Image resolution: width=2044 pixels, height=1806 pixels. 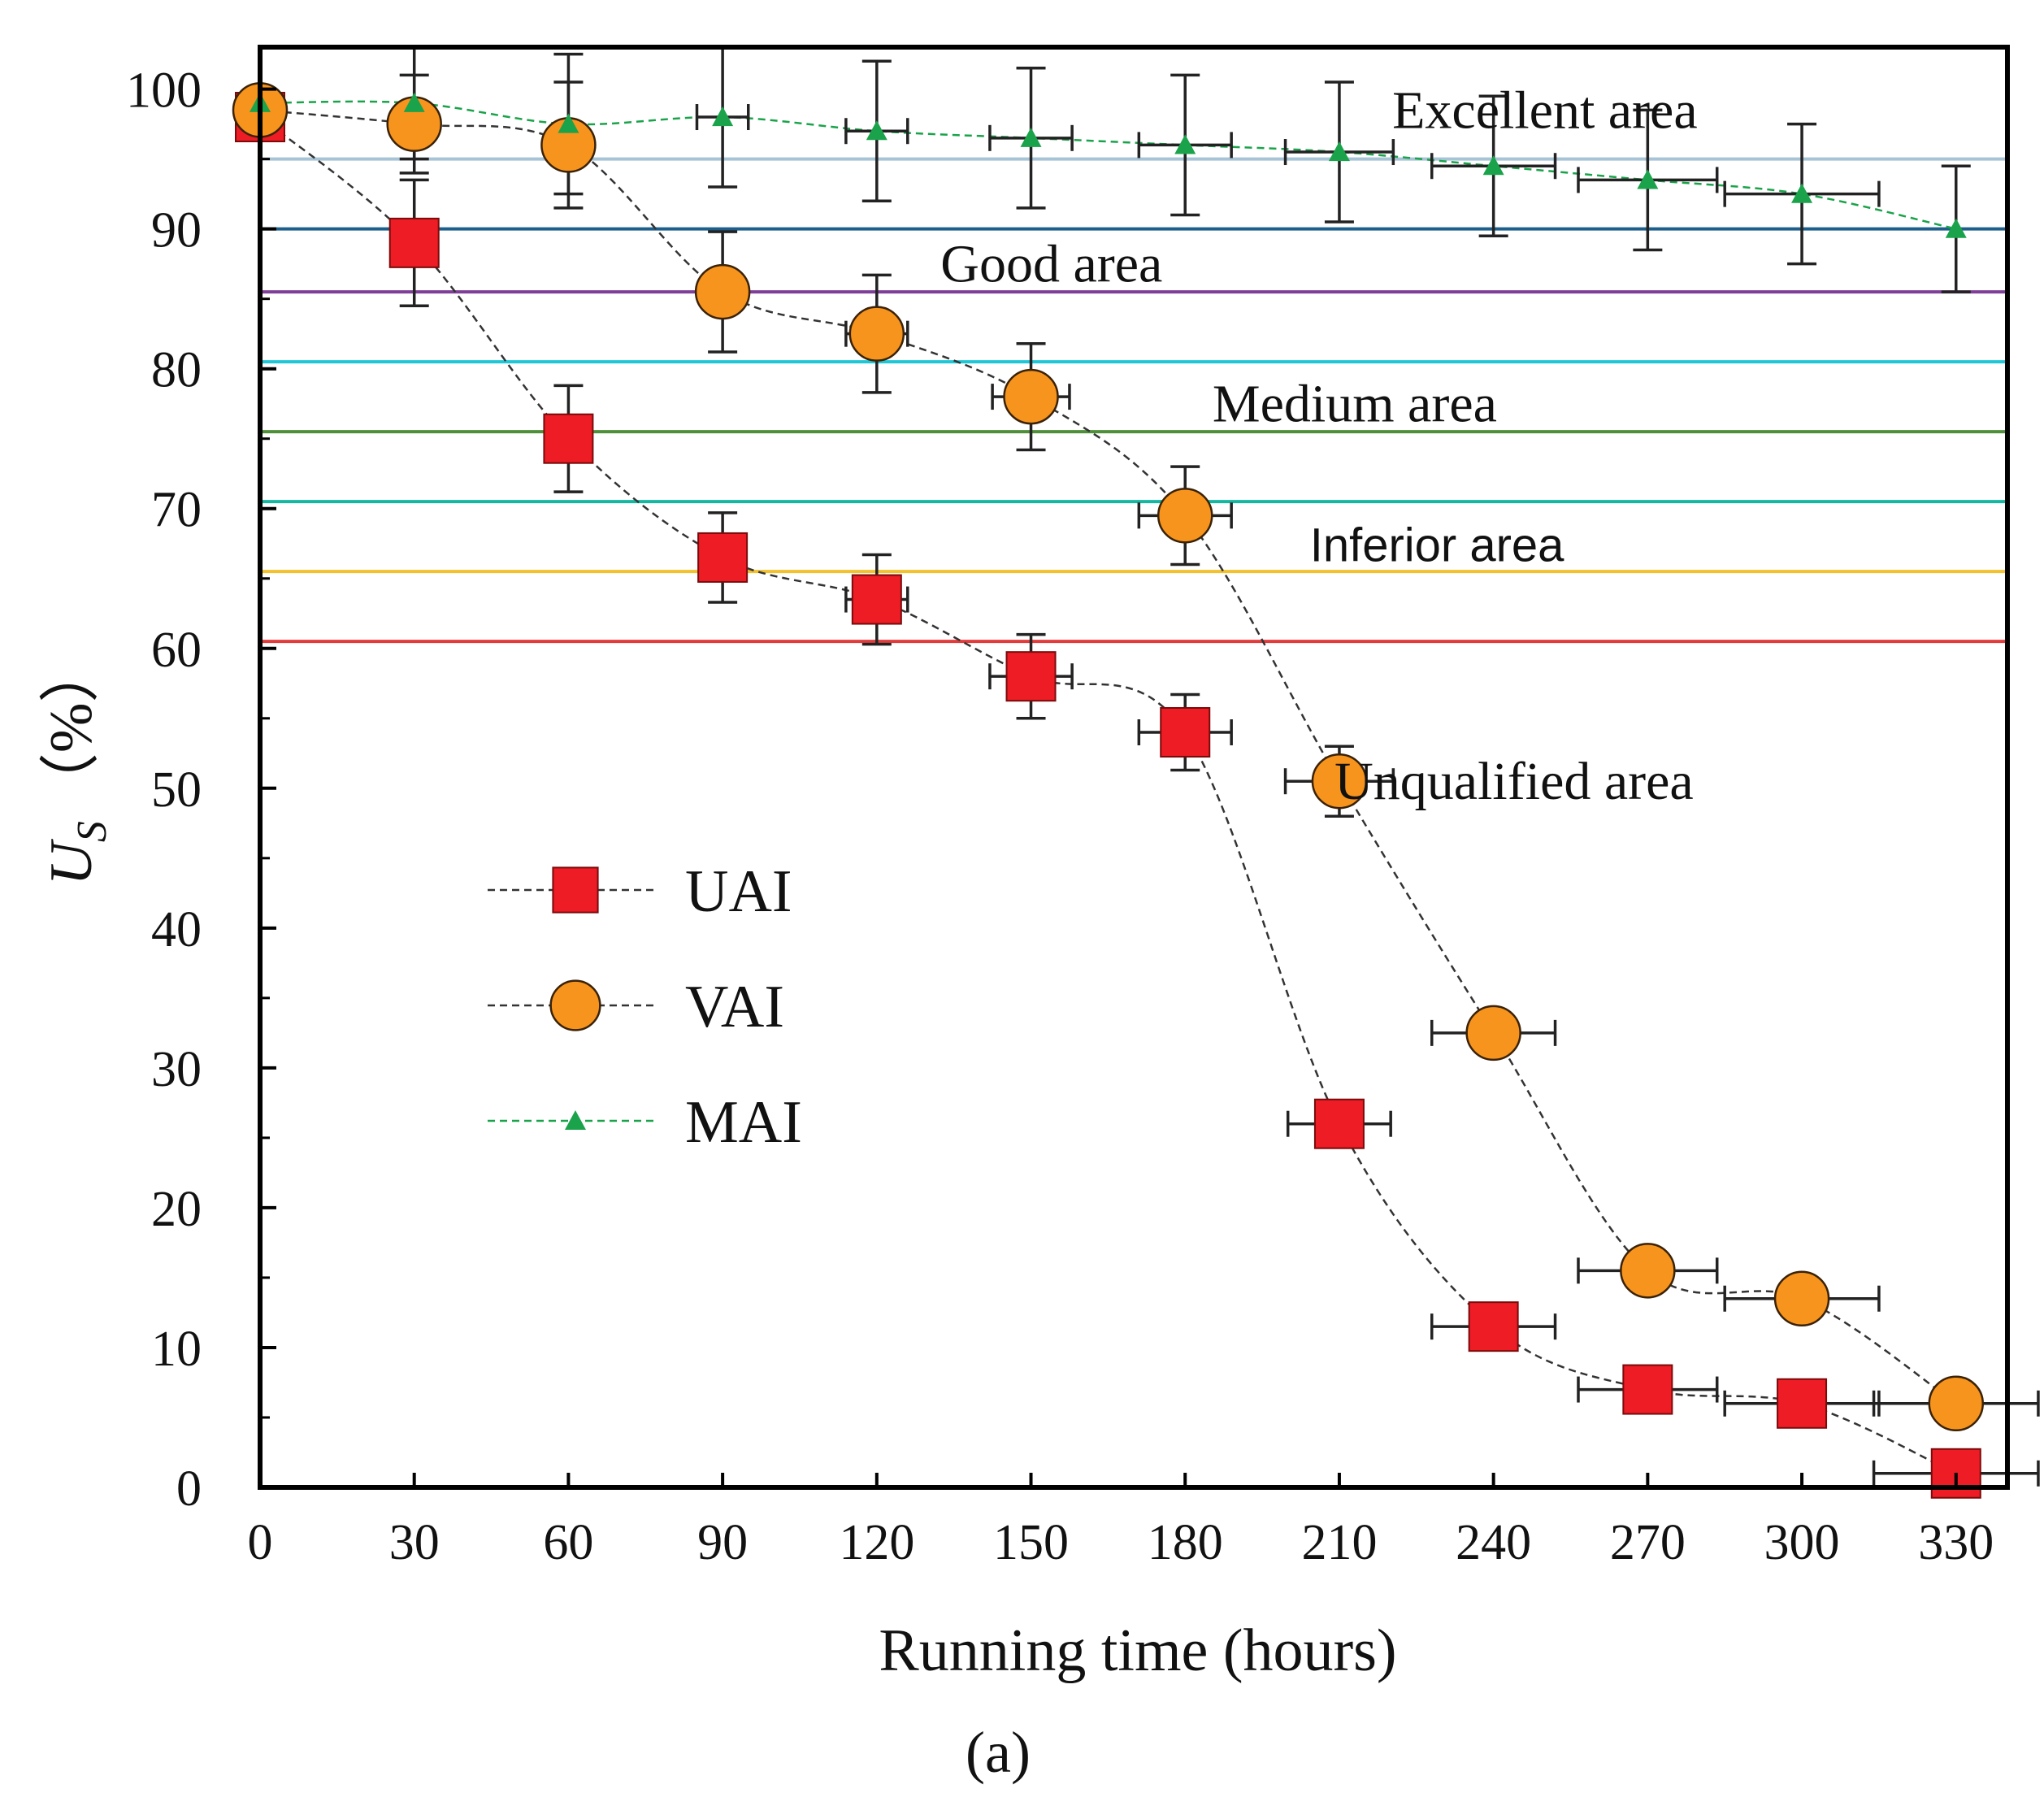 What do you see at coordinates (575, 890) in the screenshot?
I see `legend-marker-uai` at bounding box center [575, 890].